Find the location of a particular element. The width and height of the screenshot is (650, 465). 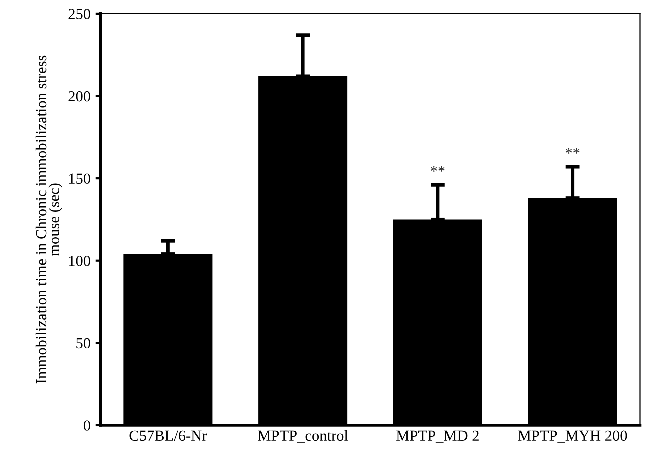

y-tick-label: 150 is located at coordinates (79, 179).